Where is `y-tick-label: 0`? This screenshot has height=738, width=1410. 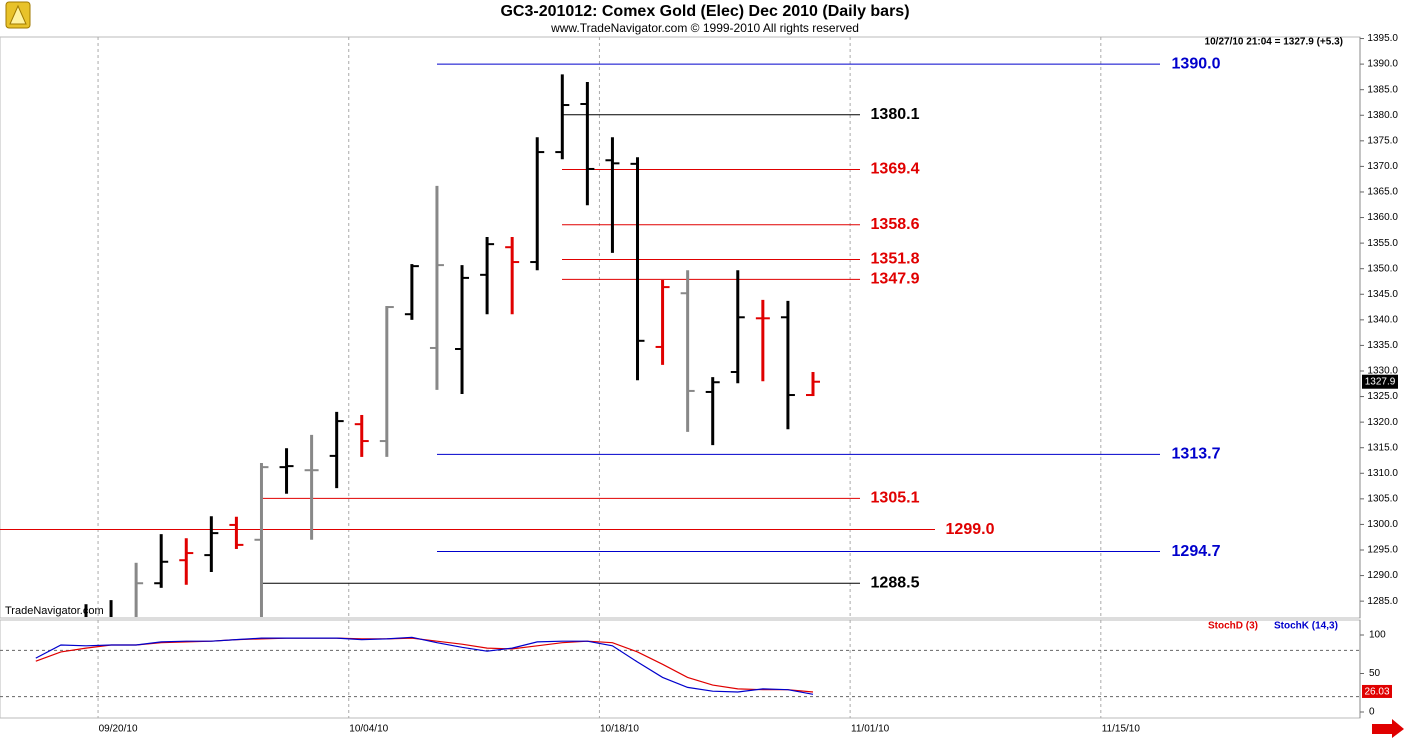 y-tick-label: 0 is located at coordinates (1372, 712).